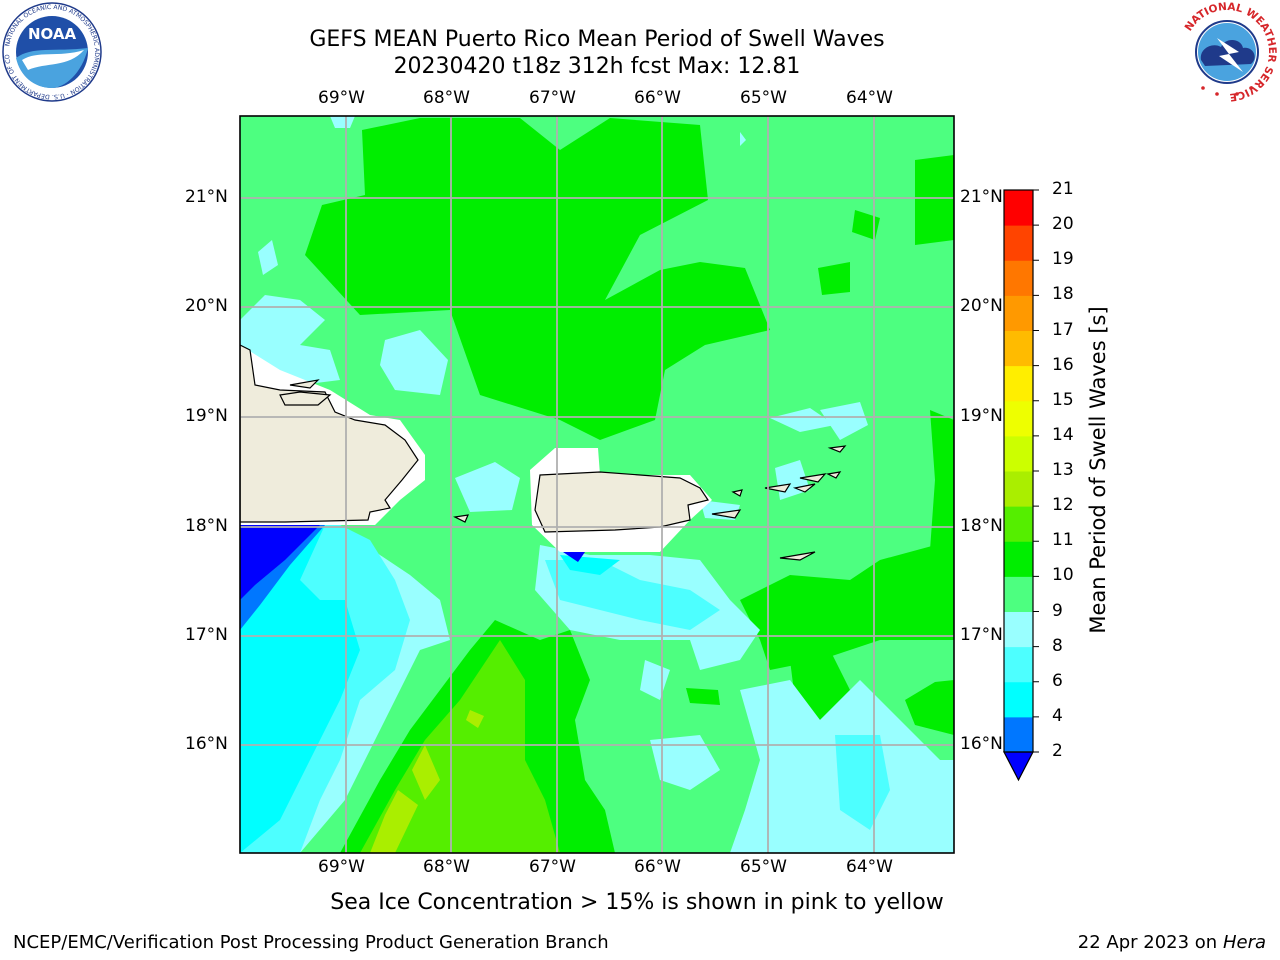 The width and height of the screenshot is (1280, 960). What do you see at coordinates (1063, 399) in the screenshot?
I see `colorbar-tick-label: 15` at bounding box center [1063, 399].